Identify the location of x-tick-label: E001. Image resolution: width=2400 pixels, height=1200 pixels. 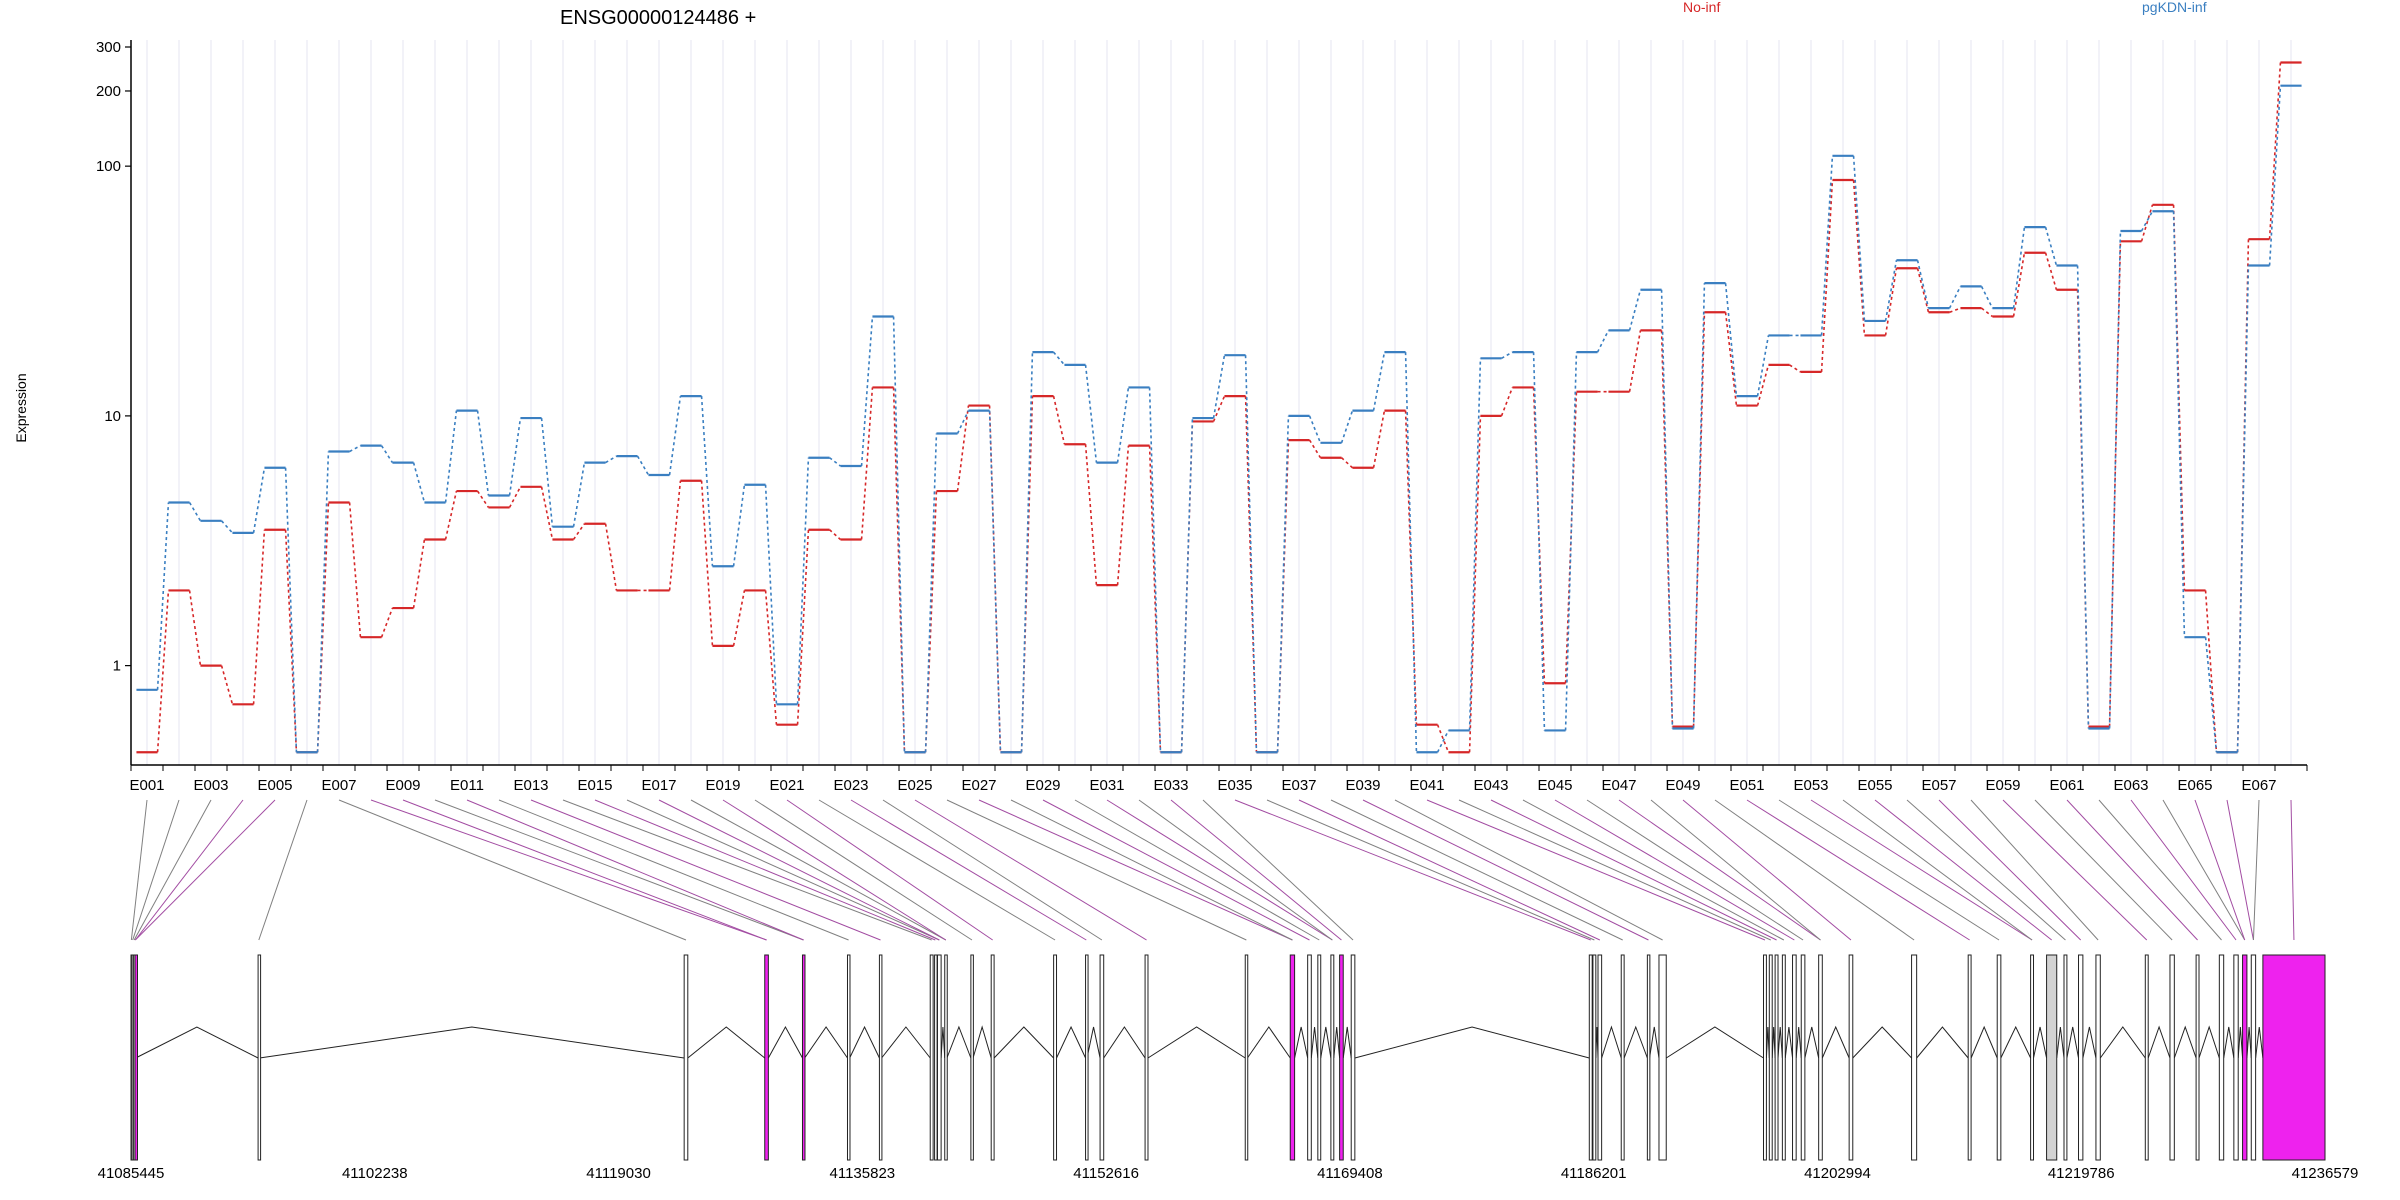
(146, 785).